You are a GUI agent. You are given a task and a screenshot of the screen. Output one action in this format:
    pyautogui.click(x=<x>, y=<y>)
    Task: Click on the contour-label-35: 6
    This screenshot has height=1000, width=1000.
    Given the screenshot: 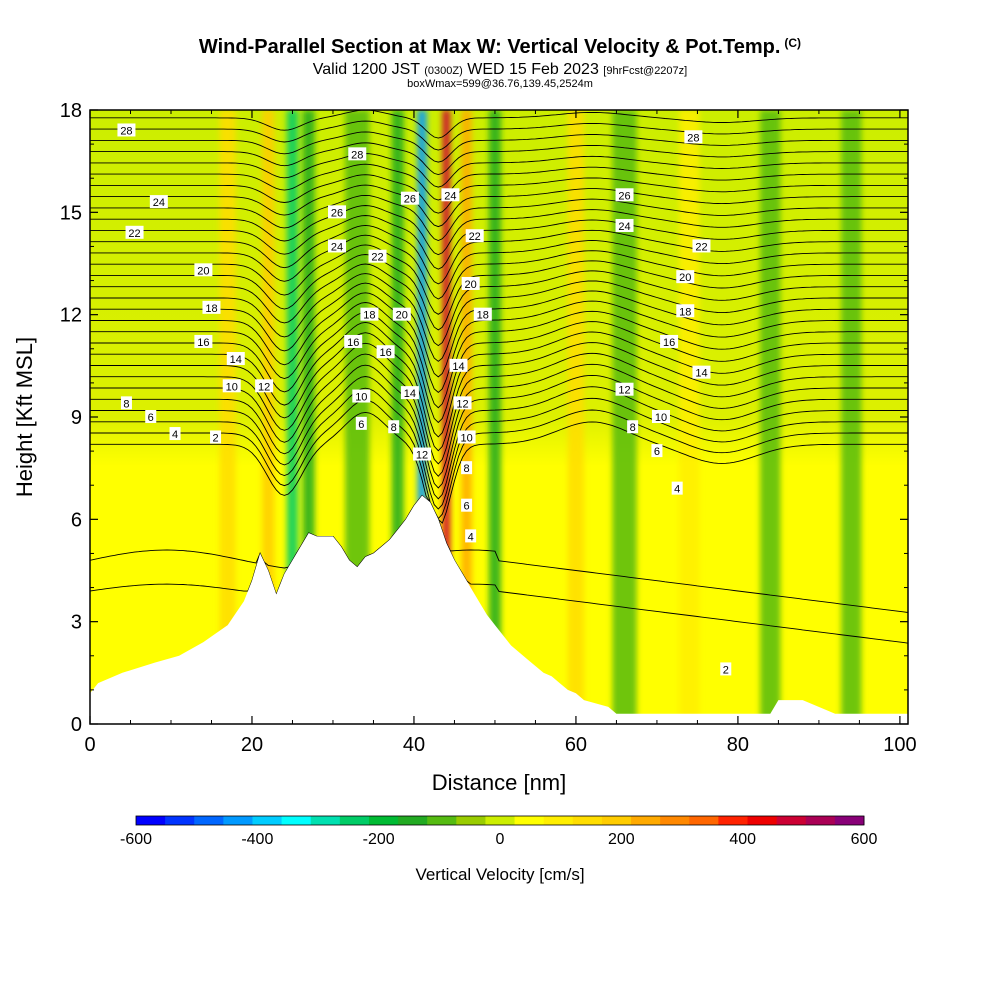 What is the action you would take?
    pyautogui.click(x=467, y=505)
    